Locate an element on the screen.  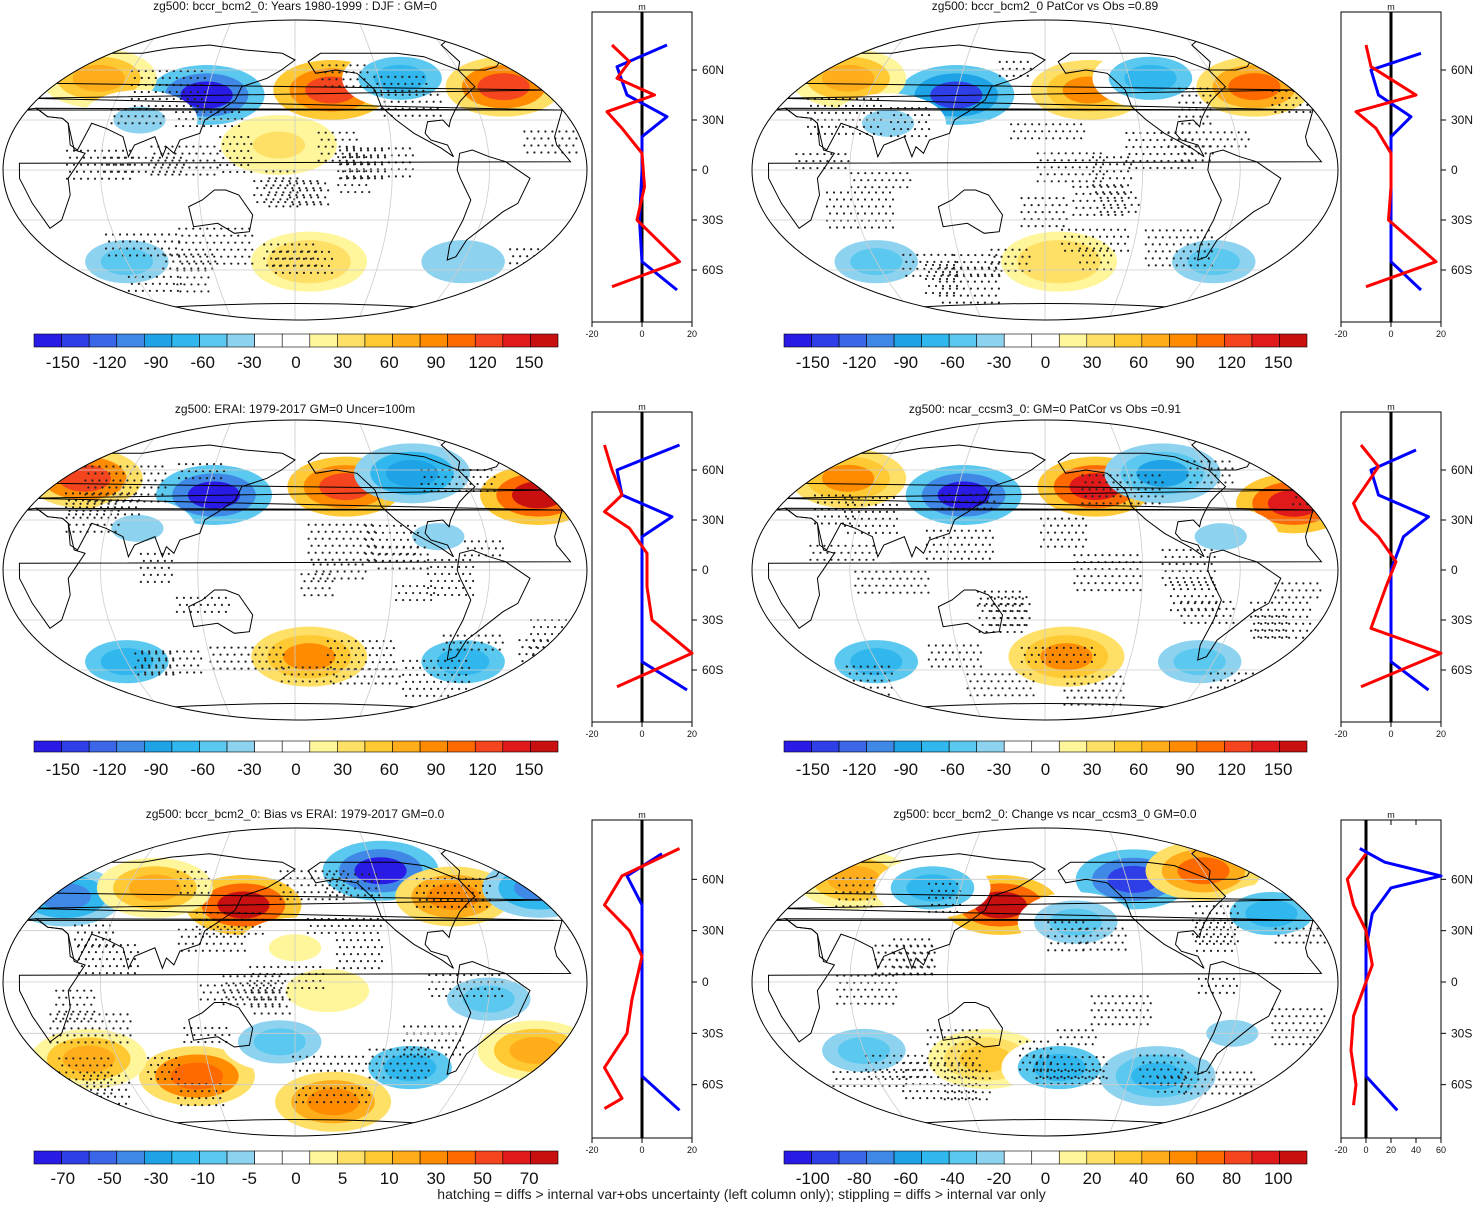
colorbar-label: -150 is located at coordinates (63, 769).